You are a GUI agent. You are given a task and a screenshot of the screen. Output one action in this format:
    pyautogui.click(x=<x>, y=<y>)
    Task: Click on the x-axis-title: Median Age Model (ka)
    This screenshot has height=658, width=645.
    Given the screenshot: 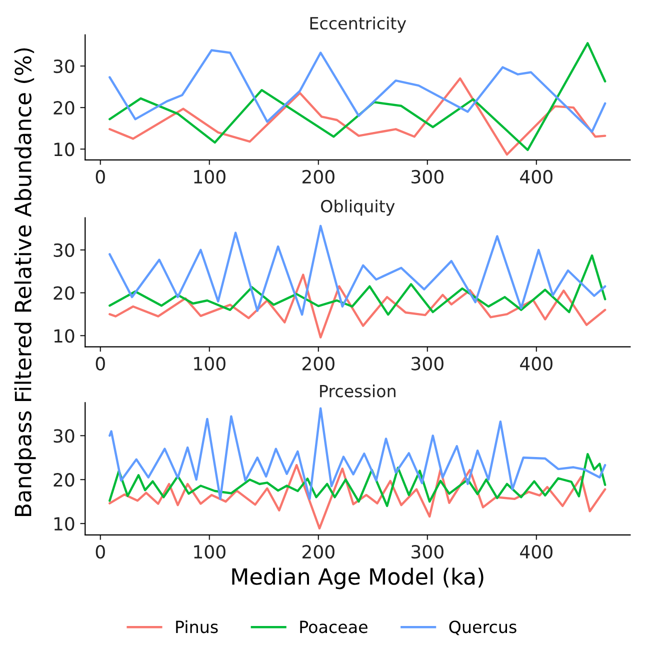 What is the action you would take?
    pyautogui.click(x=358, y=579)
    